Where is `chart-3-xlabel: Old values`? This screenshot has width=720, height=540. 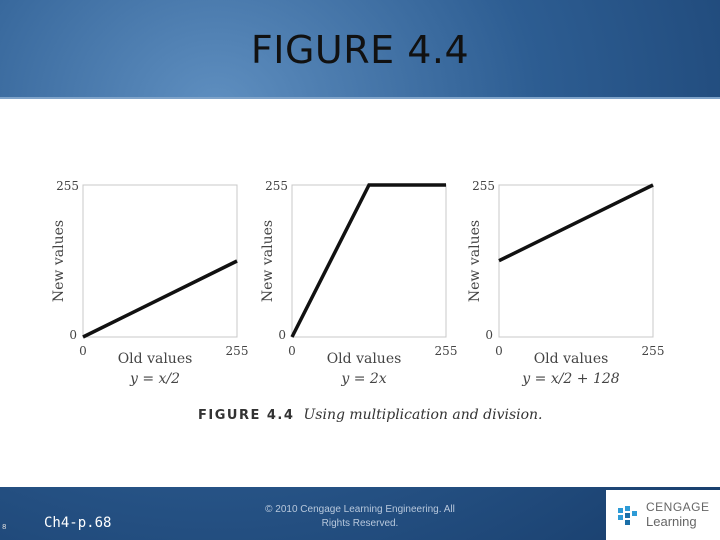 chart-3-xlabel: Old values is located at coordinates (571, 359).